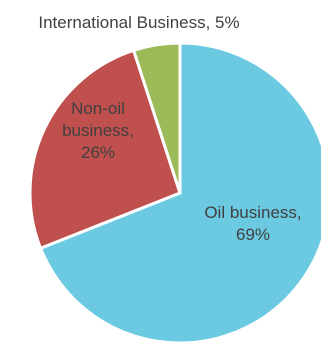 The height and width of the screenshot is (342, 321). Describe the element at coordinates (98, 108) in the screenshot. I see `data-label-line: Non-oil` at that location.